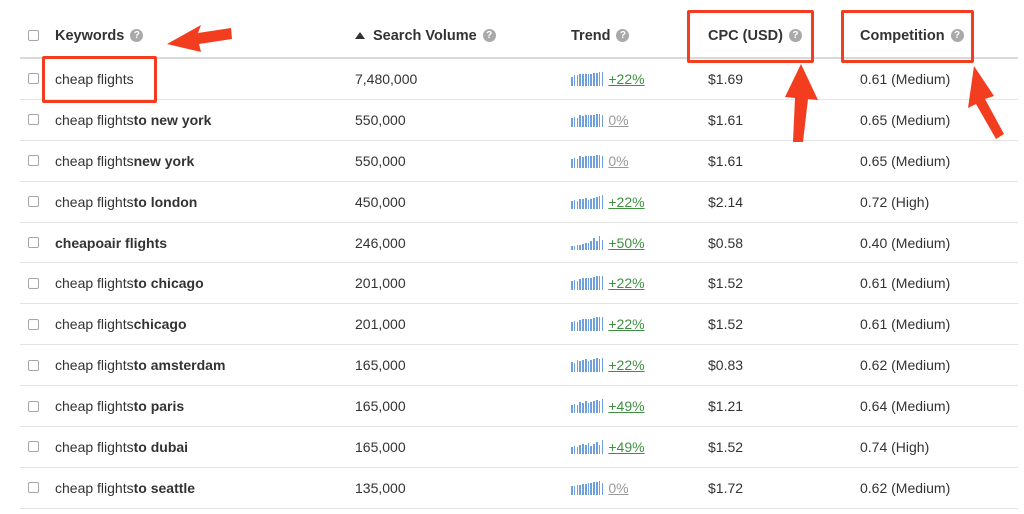 This screenshot has width=1024, height=514. I want to click on keyword-cell: cheap flights chicago, so click(121, 324).